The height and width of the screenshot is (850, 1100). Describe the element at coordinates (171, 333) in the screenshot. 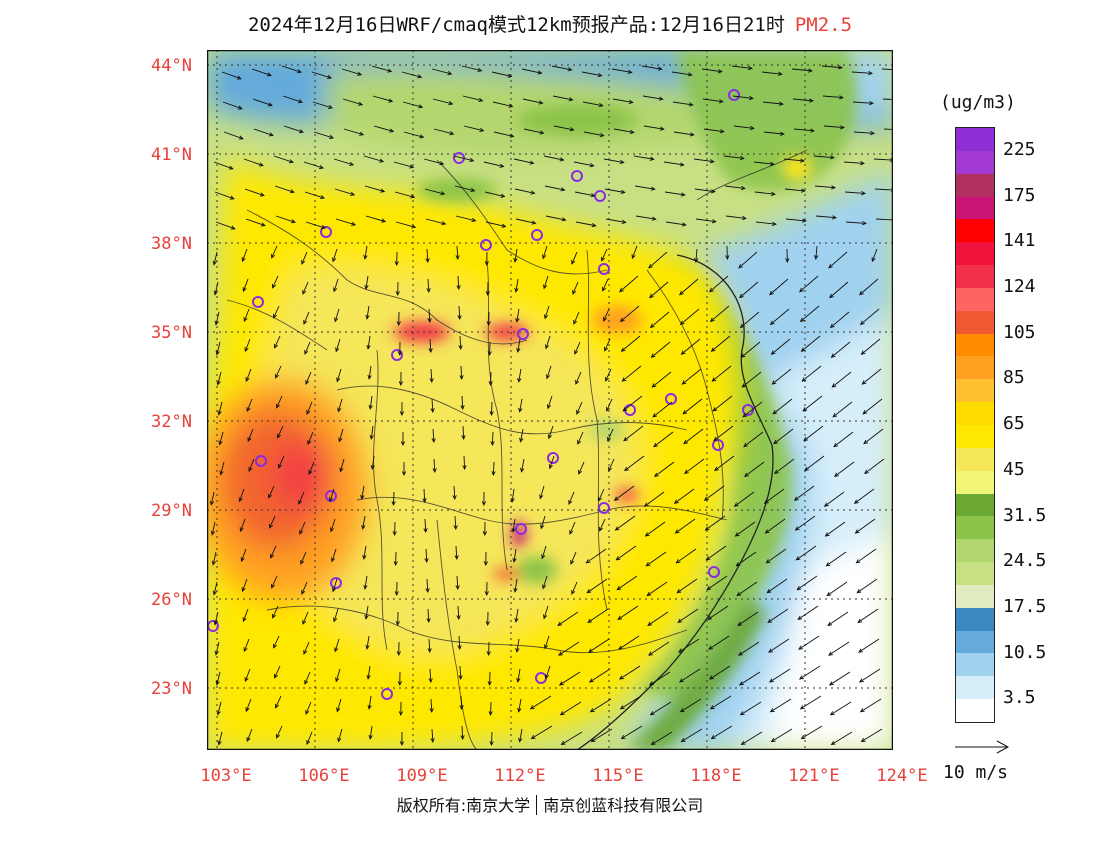

I see `lat-label: 35°N` at that location.